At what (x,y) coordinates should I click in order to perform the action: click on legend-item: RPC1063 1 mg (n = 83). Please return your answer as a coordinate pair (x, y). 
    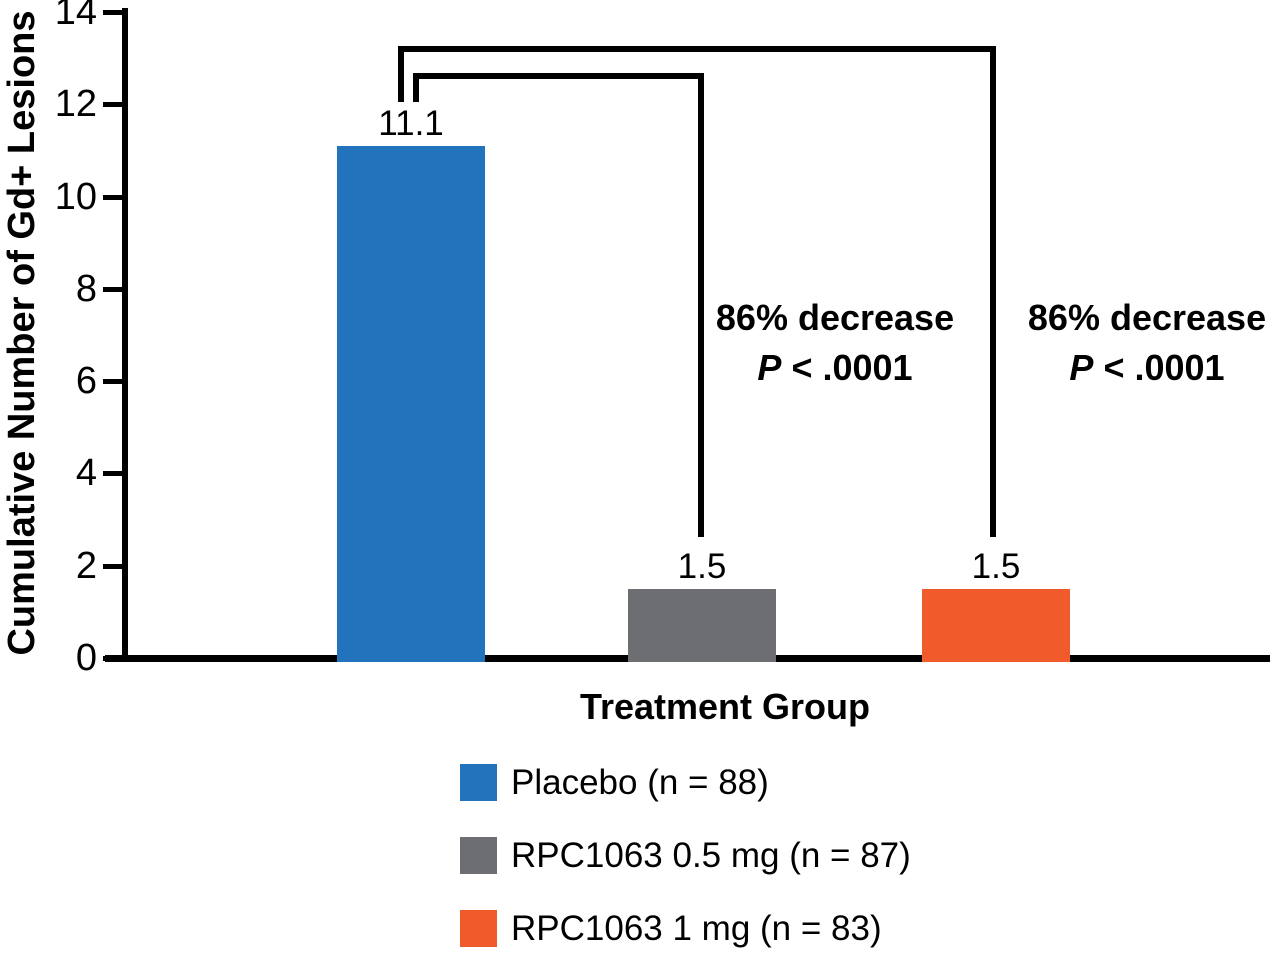
    Looking at the image, I should click on (671, 928).